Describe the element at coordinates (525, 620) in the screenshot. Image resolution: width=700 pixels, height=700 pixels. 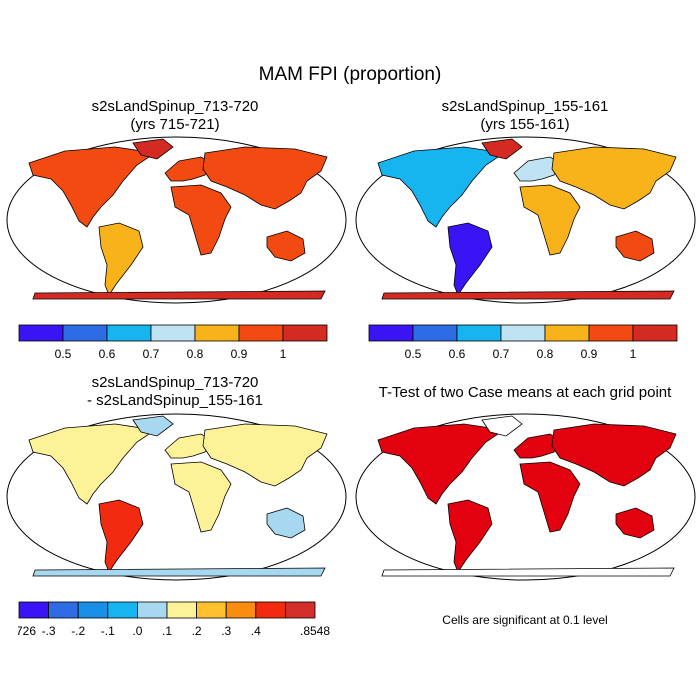
I see `significance-note: Cells are significant at 0.1 level` at that location.